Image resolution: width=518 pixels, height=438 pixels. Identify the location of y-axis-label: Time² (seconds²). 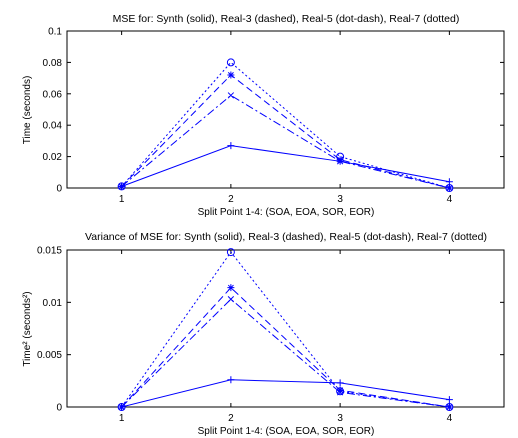
(27, 328).